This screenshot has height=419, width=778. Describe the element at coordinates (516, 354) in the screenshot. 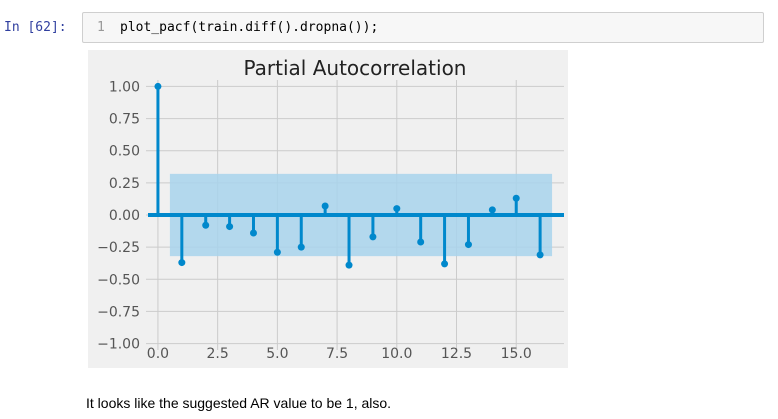

I see `x-tick-label: 15.0` at that location.